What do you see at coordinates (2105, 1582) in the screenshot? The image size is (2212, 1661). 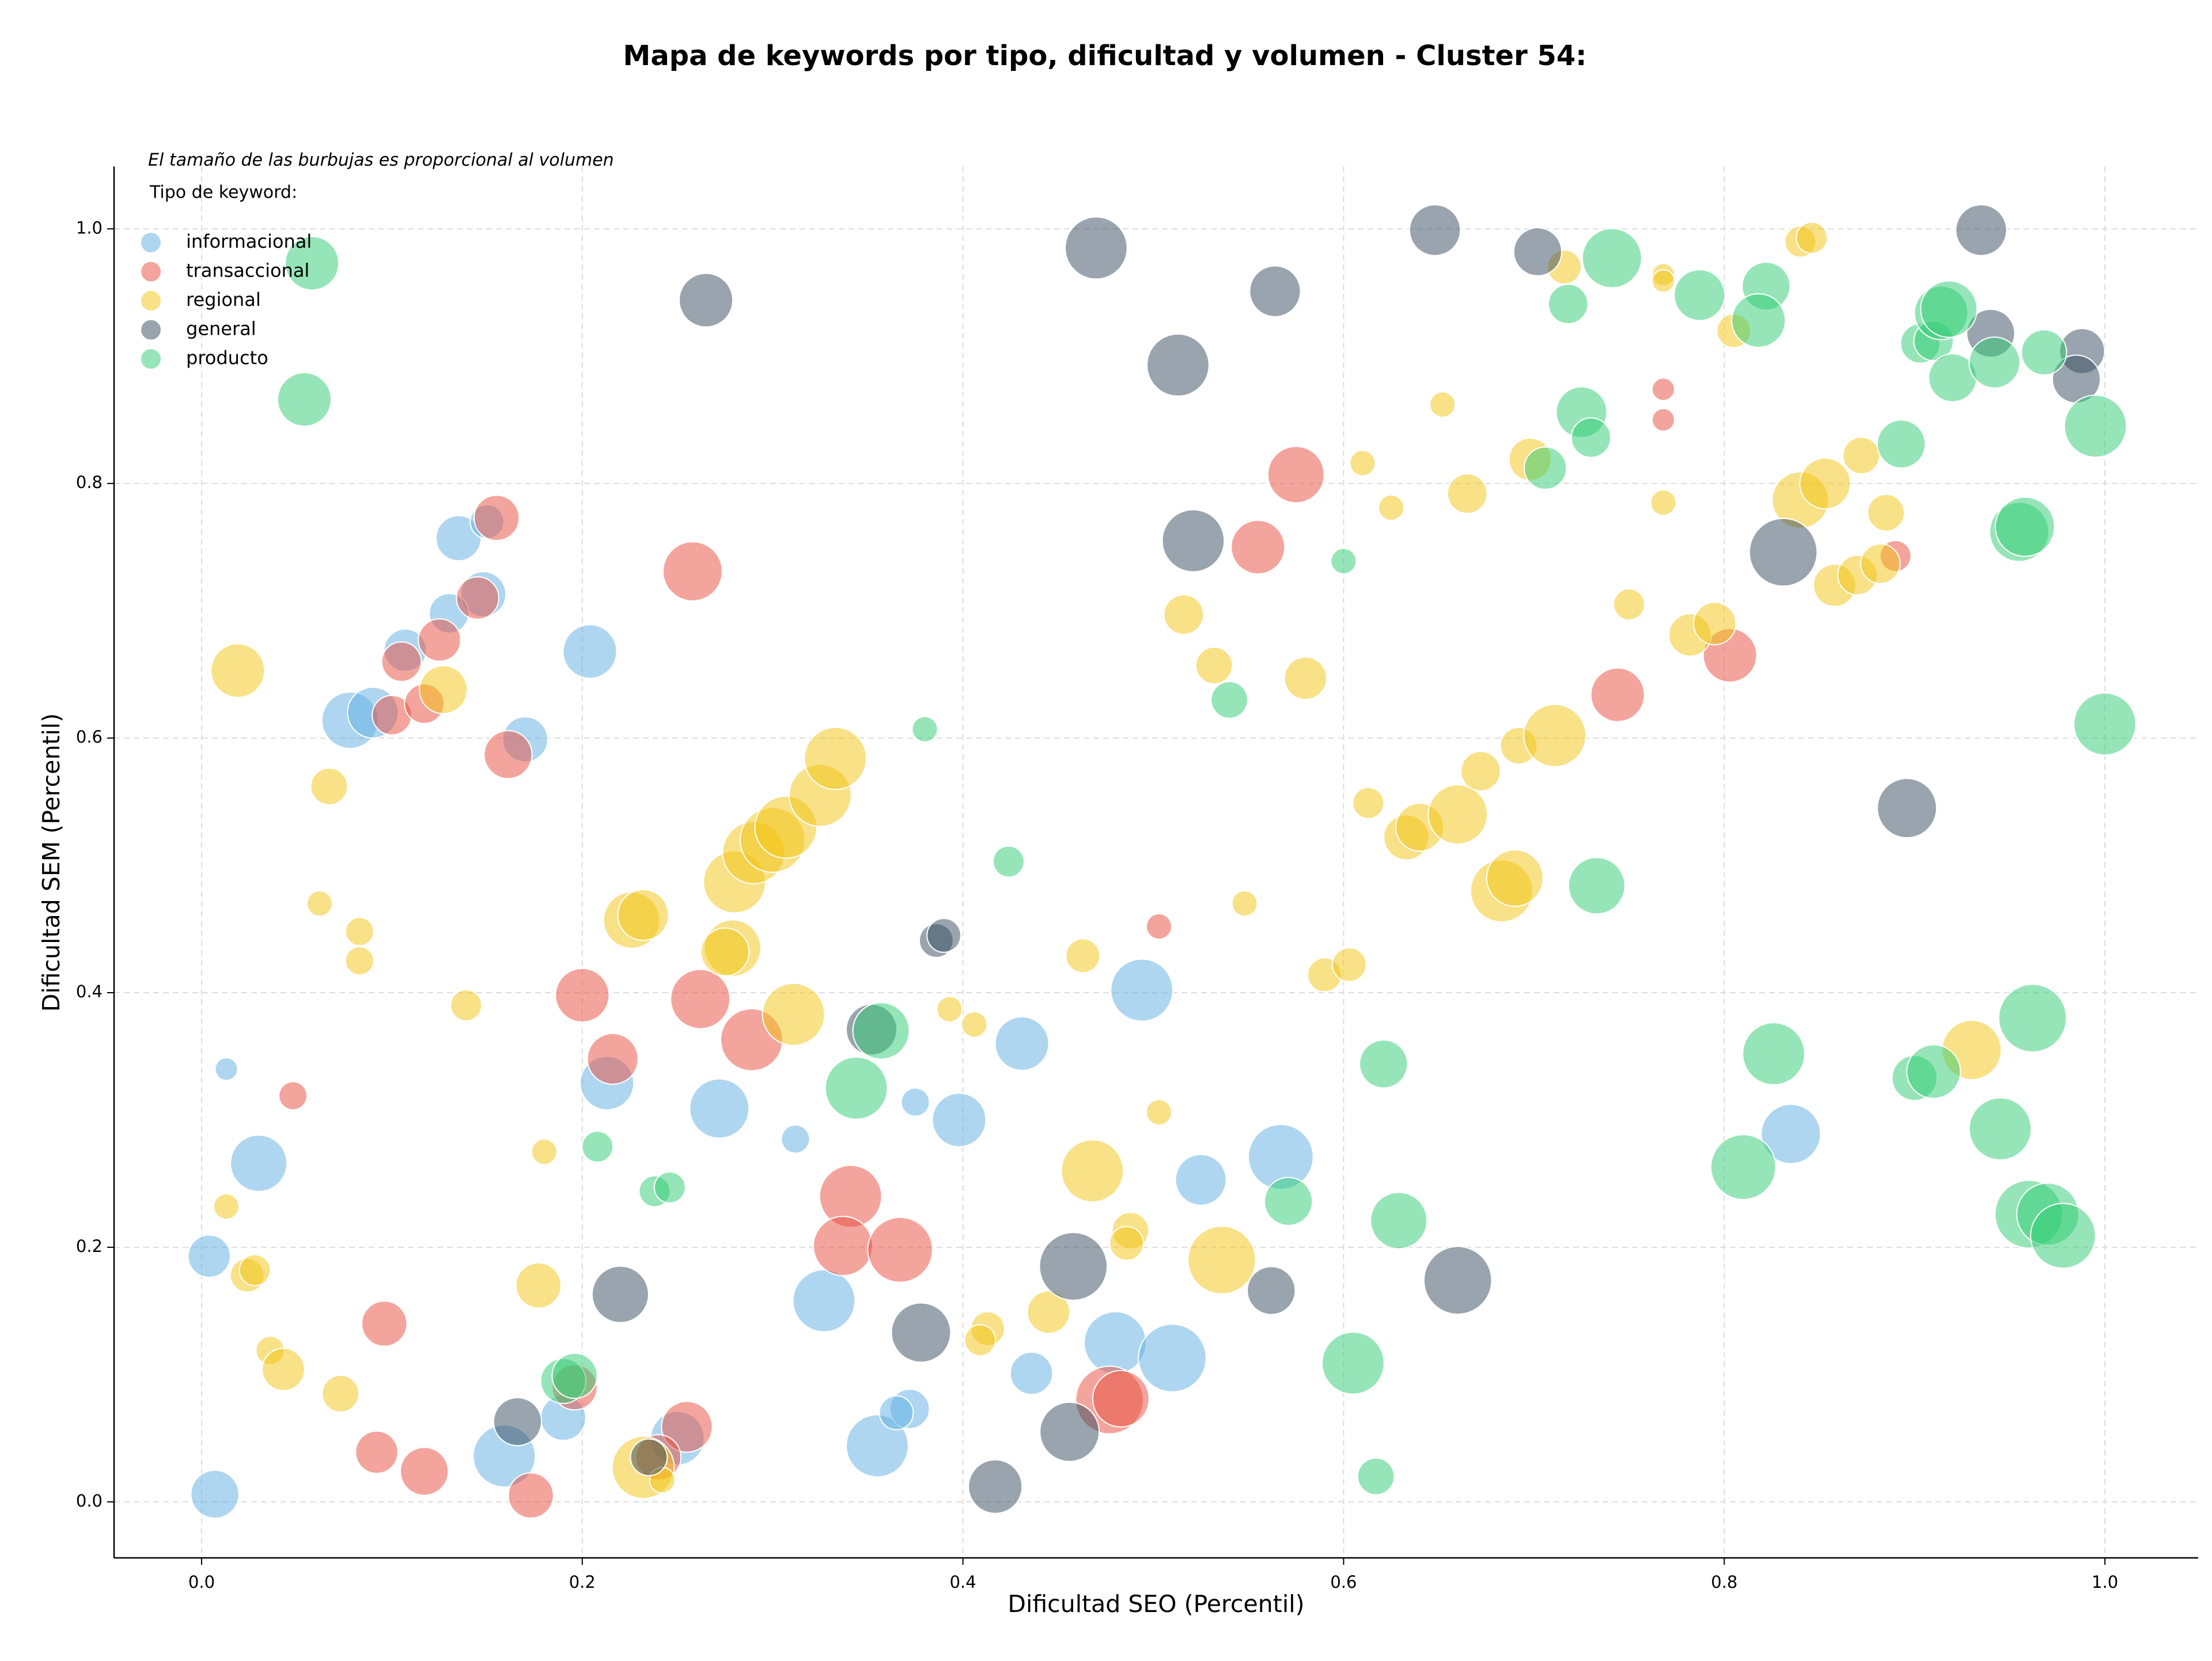 I see `x-tick-label: 1.0` at bounding box center [2105, 1582].